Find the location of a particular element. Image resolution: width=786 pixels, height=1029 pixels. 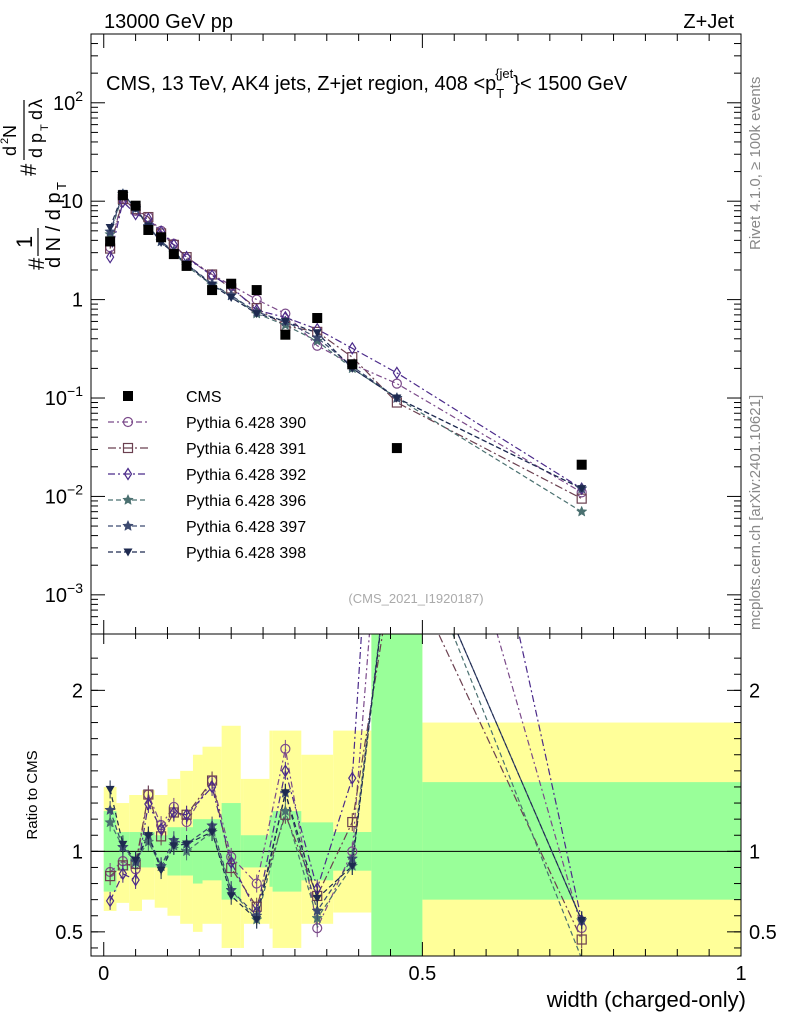

energy-label: 13000 GeV pp is located at coordinates (168, 22).